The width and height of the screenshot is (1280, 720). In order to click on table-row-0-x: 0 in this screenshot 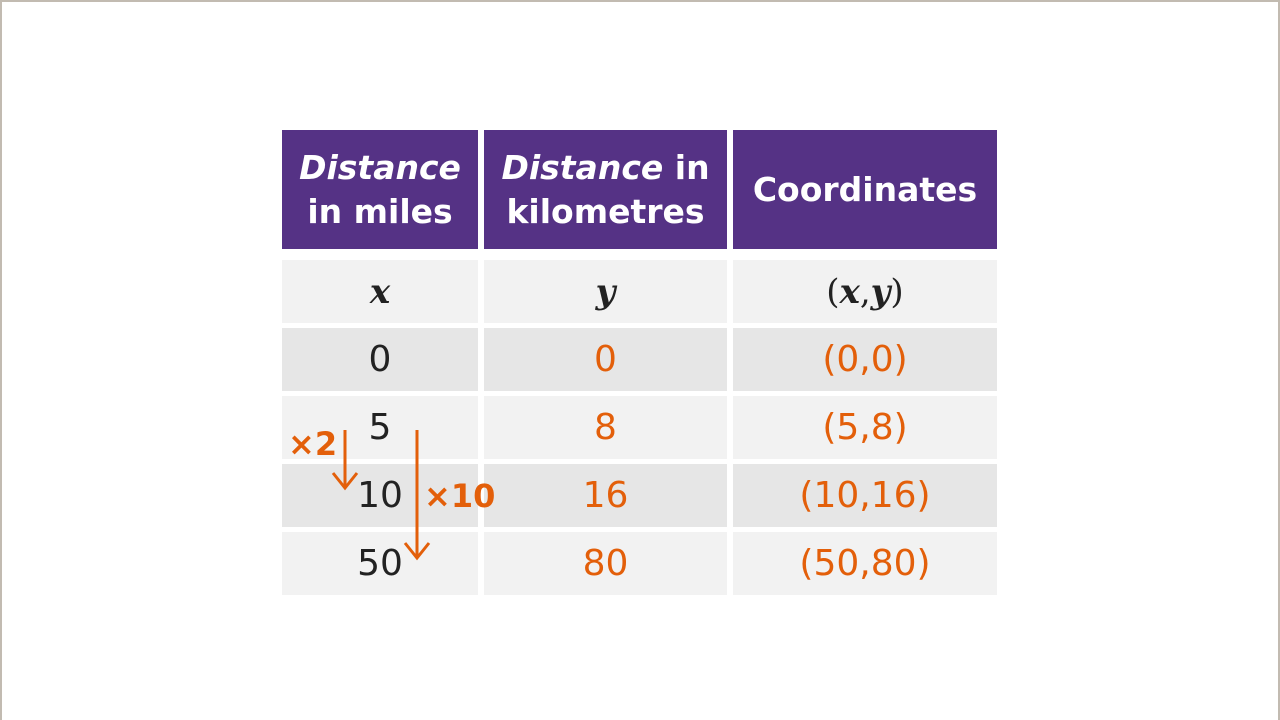, I will do `click(380, 359)`.